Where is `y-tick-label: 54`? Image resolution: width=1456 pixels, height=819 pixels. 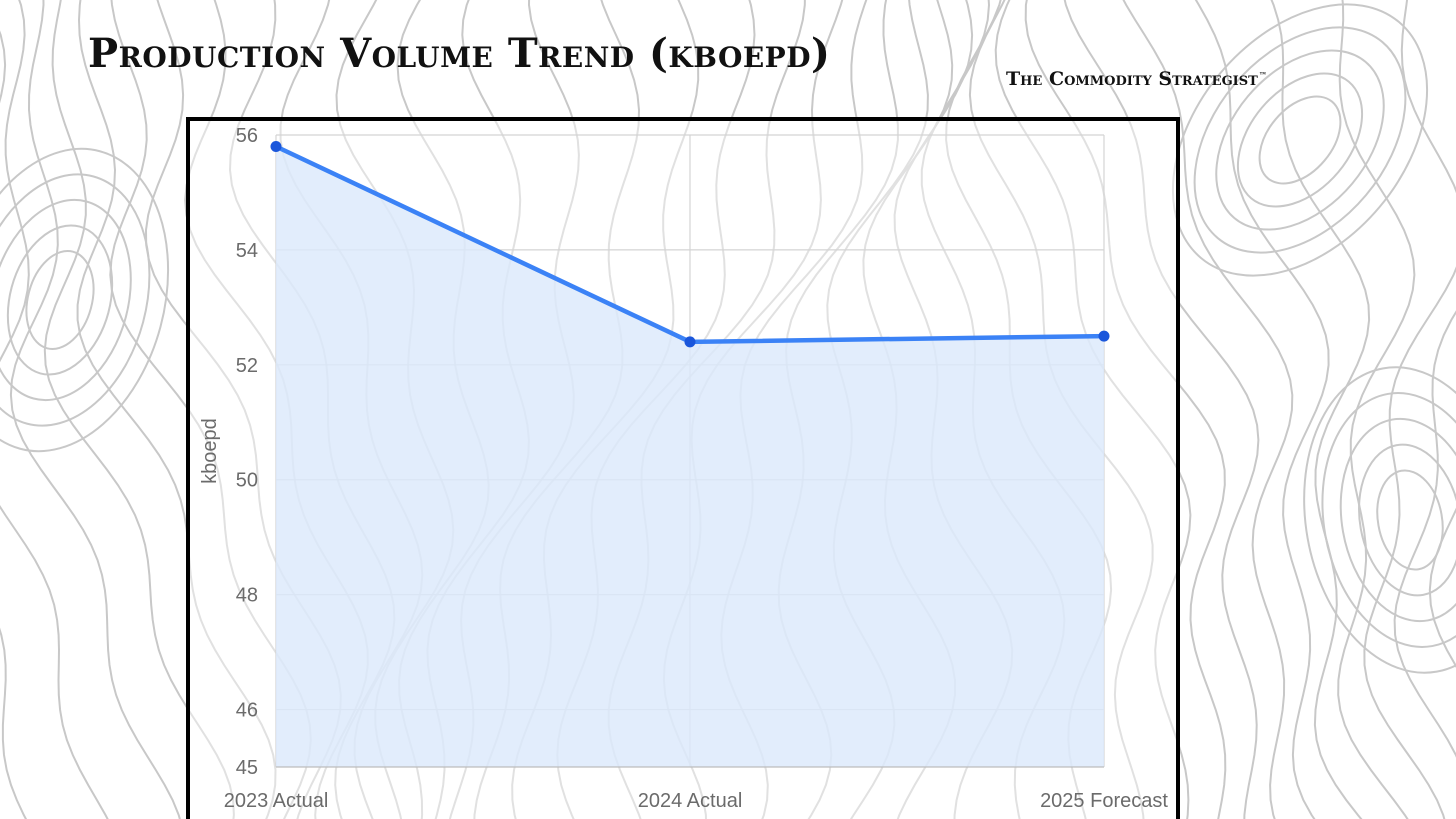 y-tick-label: 54 is located at coordinates (247, 251).